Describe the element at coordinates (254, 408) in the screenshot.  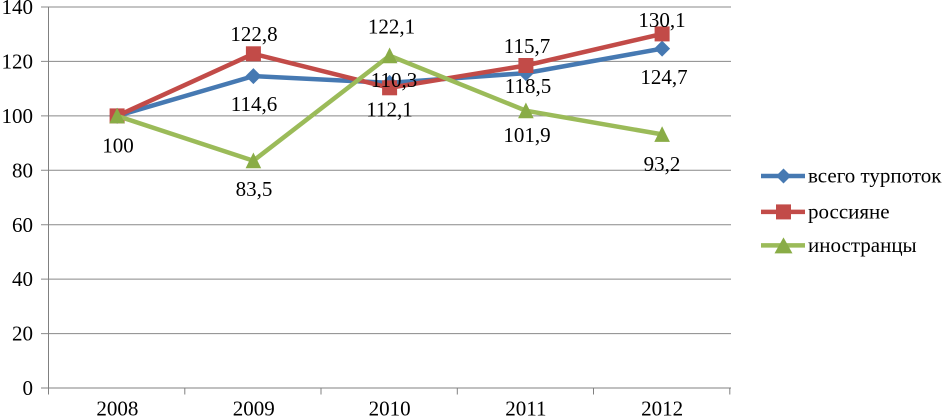
I see `svg-text: 2009` at that location.